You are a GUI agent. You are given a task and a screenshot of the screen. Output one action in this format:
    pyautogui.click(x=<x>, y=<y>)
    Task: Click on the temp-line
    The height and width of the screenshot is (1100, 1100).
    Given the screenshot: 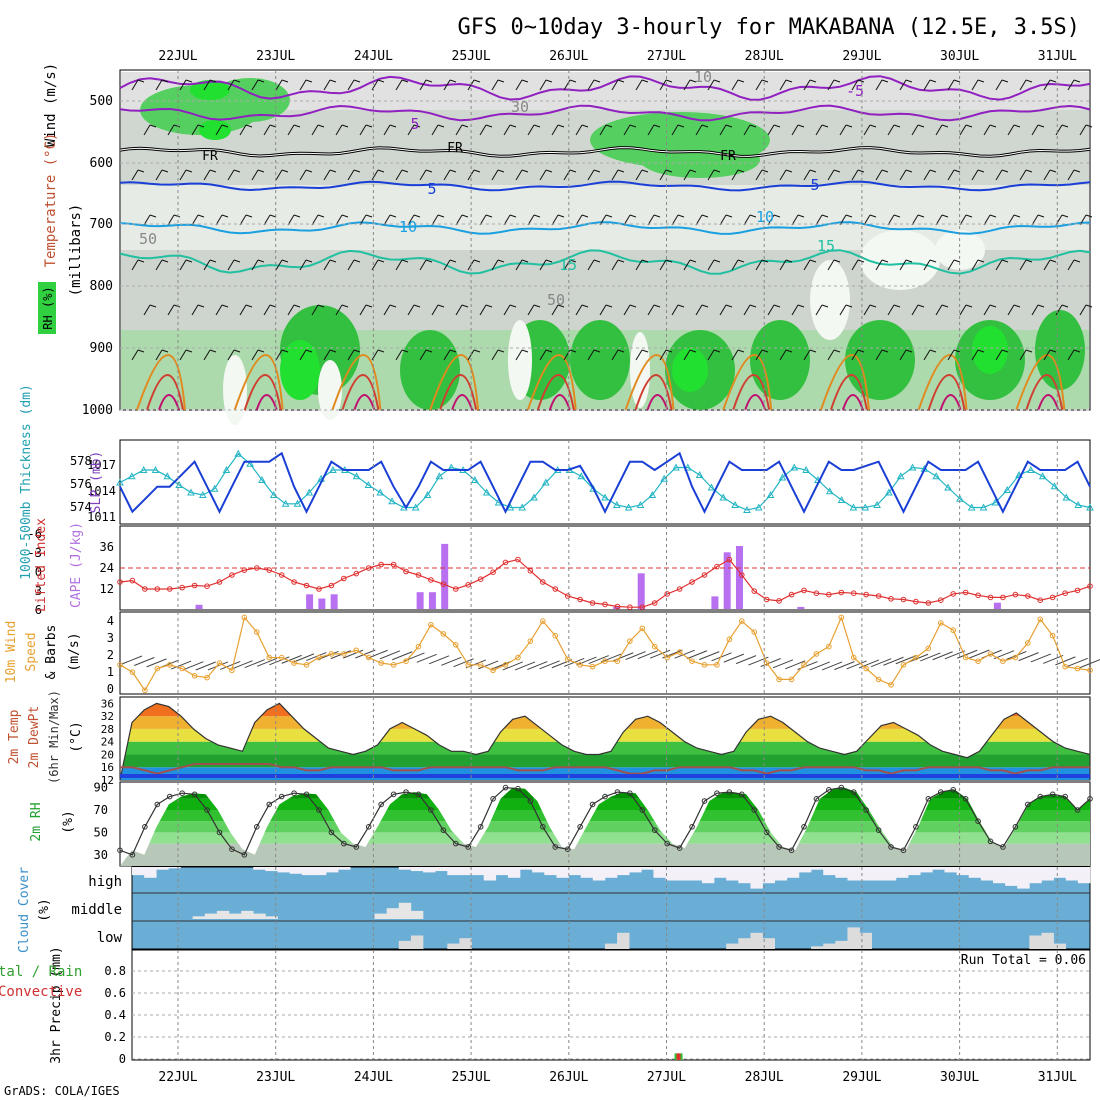 What is the action you would take?
    pyautogui.click(x=605, y=741)
    